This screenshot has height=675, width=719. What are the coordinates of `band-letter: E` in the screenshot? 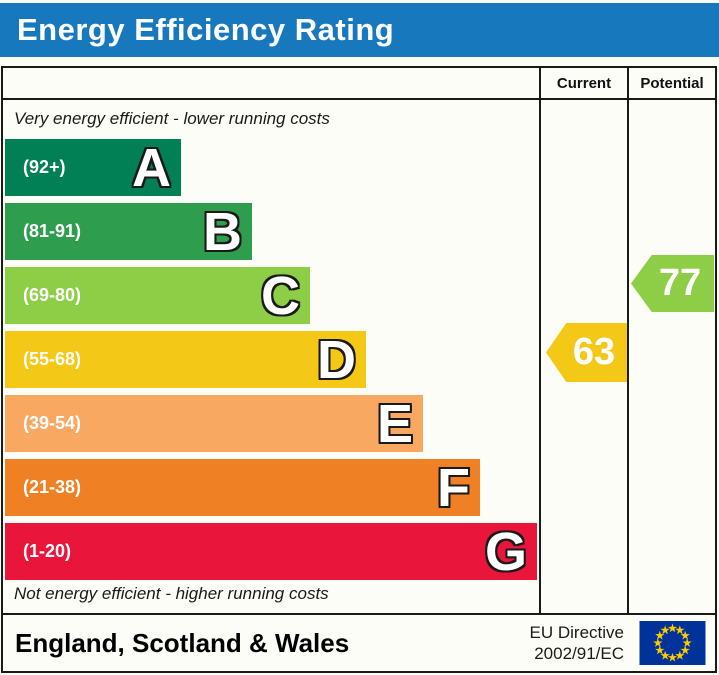 It's located at (394, 423).